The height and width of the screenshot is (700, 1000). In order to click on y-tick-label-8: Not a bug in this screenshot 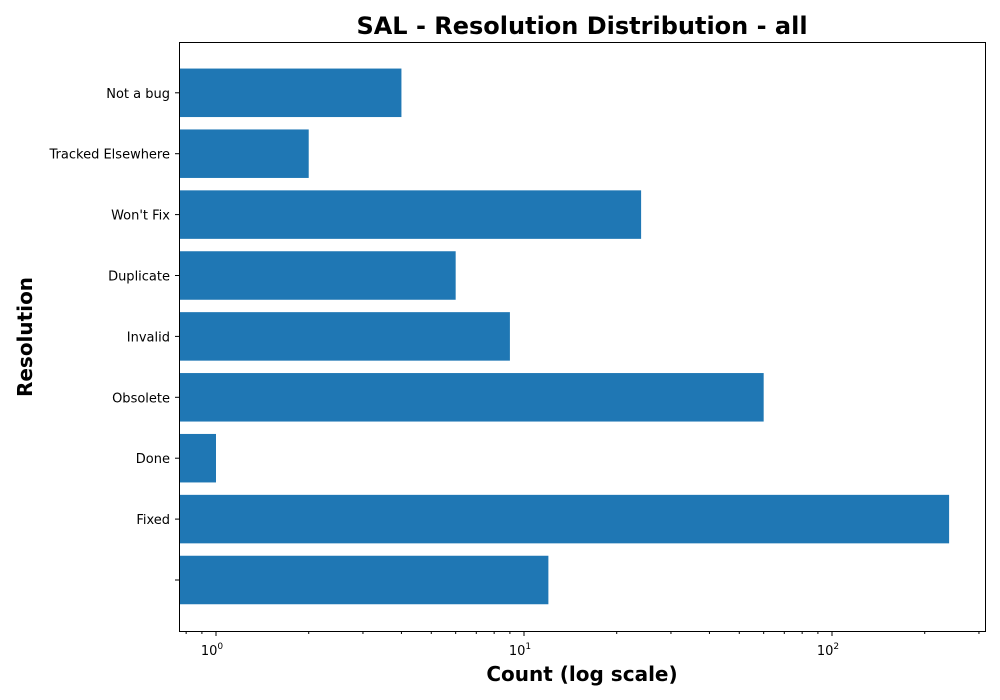, I will do `click(138, 94)`.